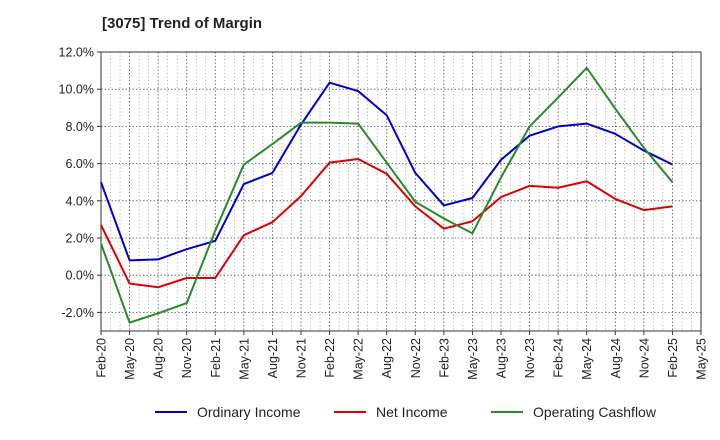 The width and height of the screenshot is (720, 440). I want to click on x-tick-label: May-20, so click(130, 359).